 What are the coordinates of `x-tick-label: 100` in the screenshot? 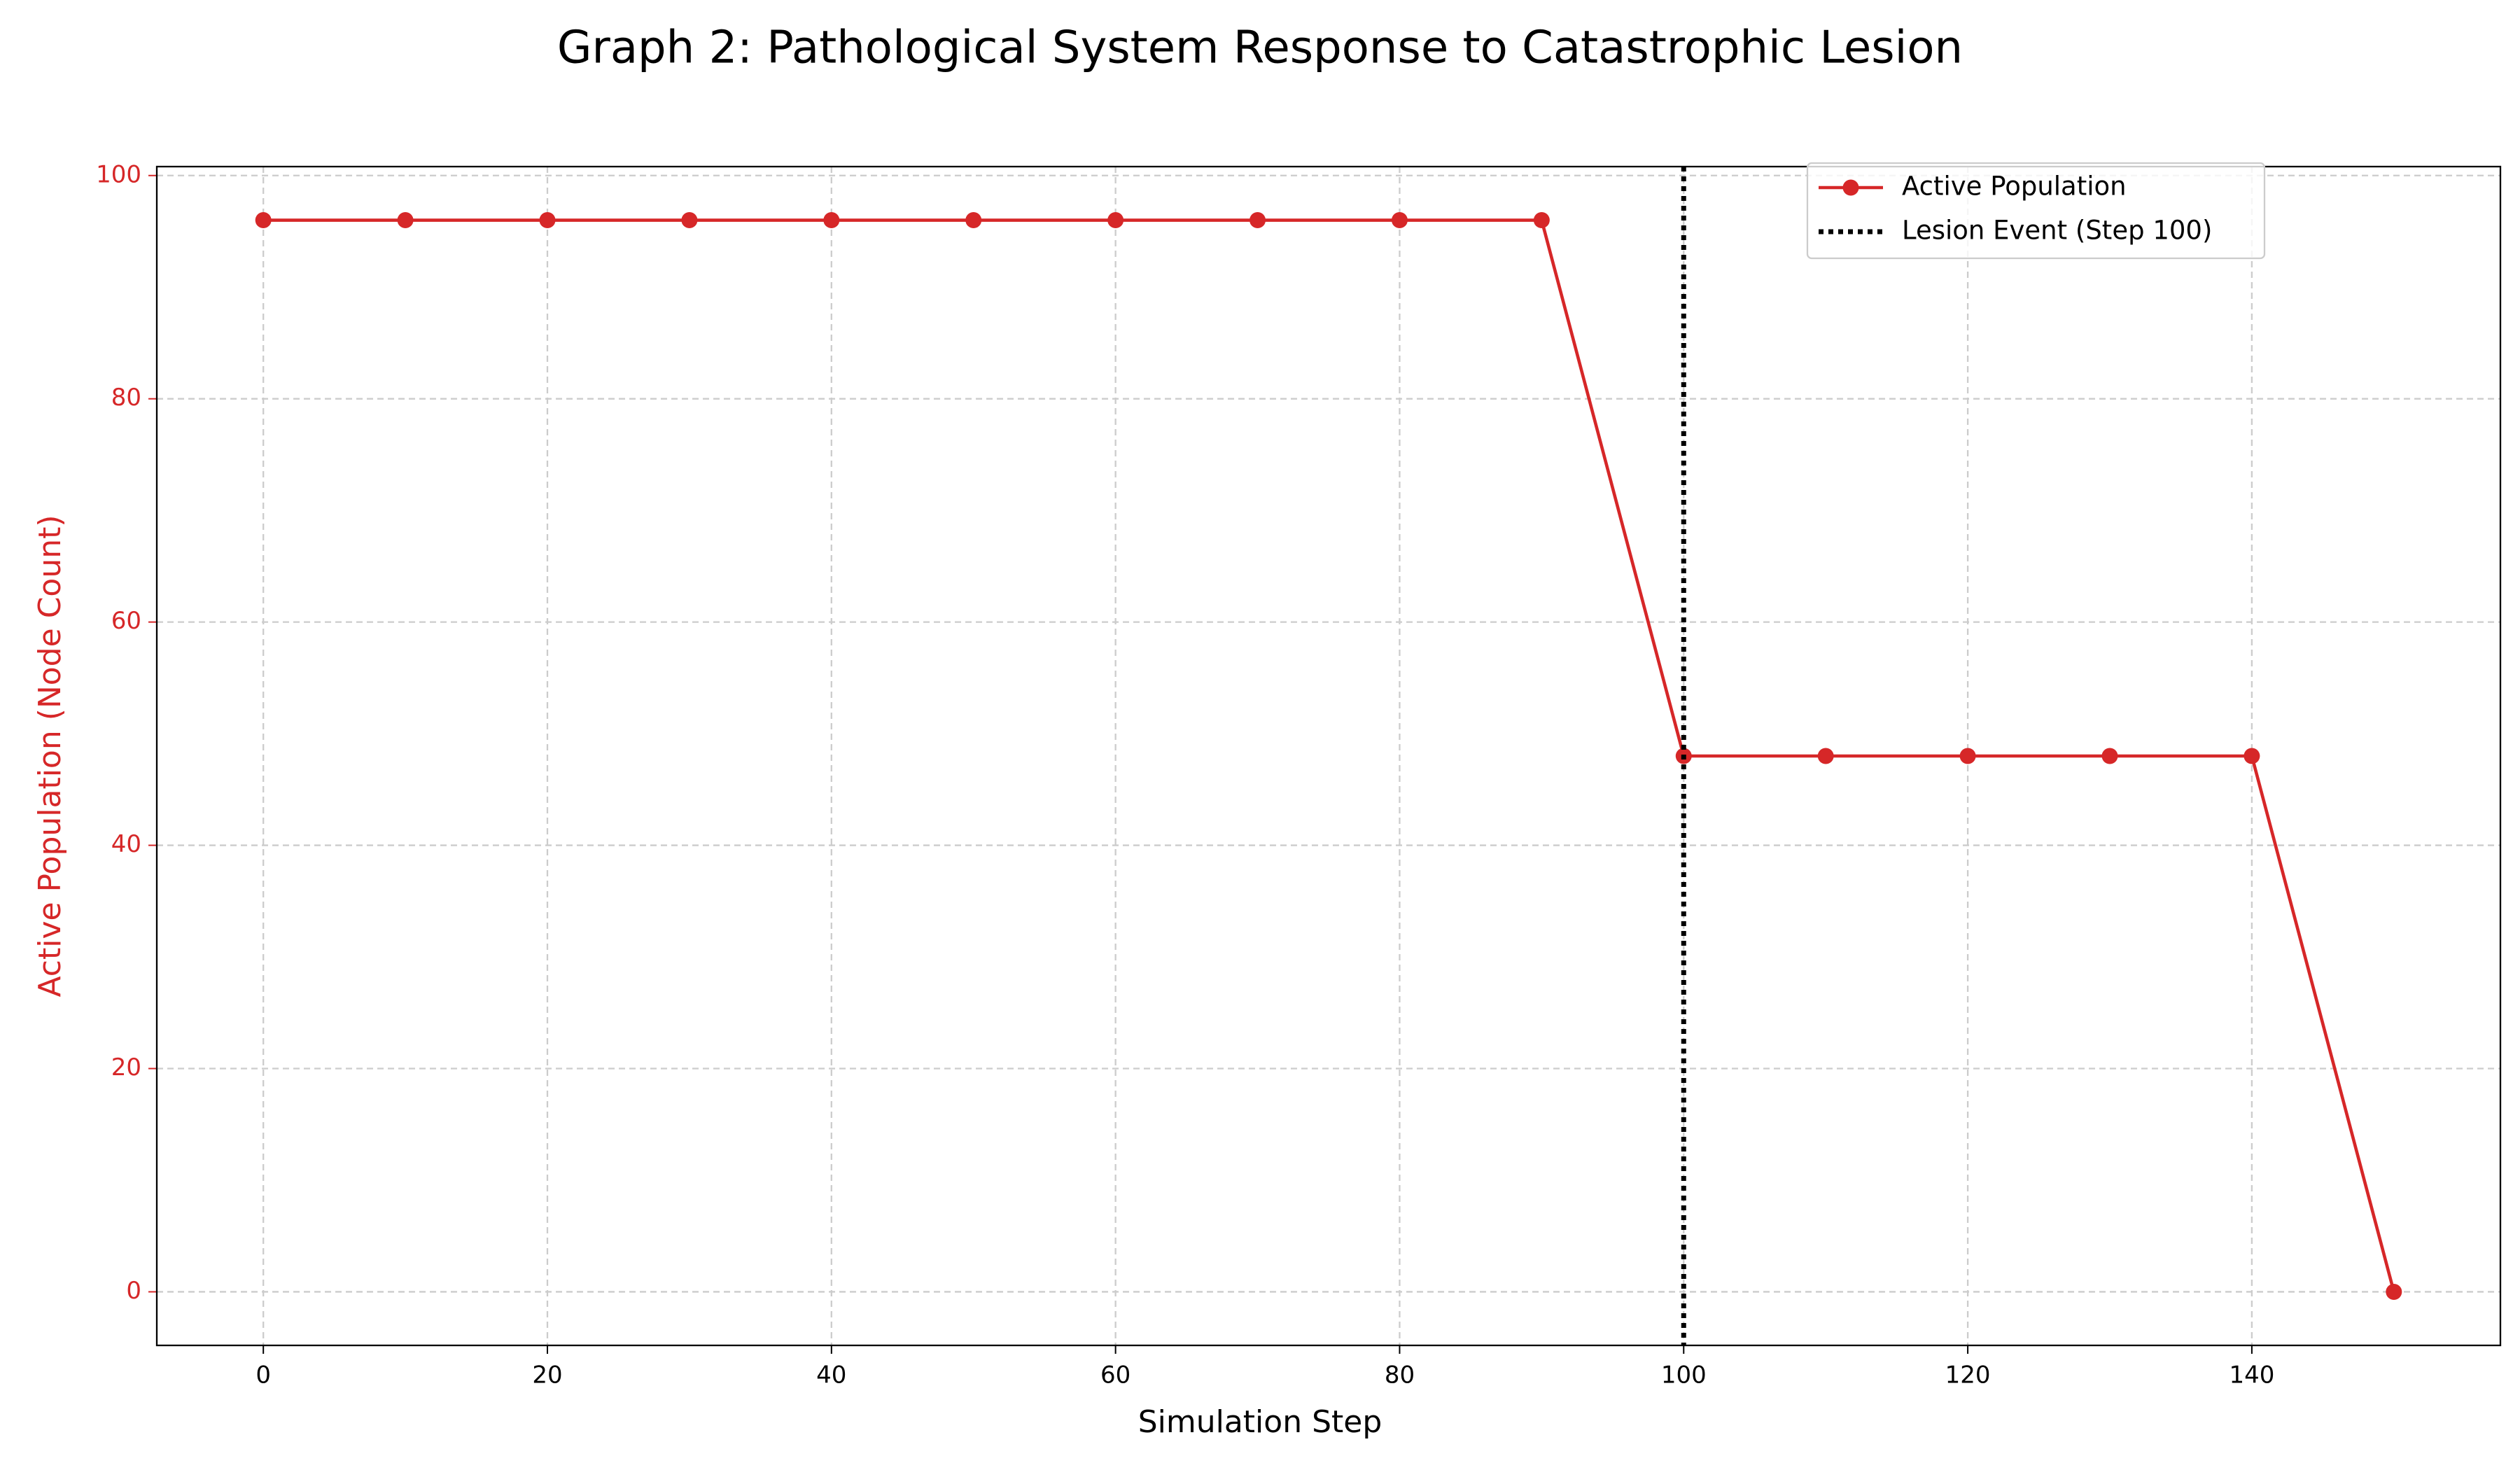 It's located at (1684, 1376).